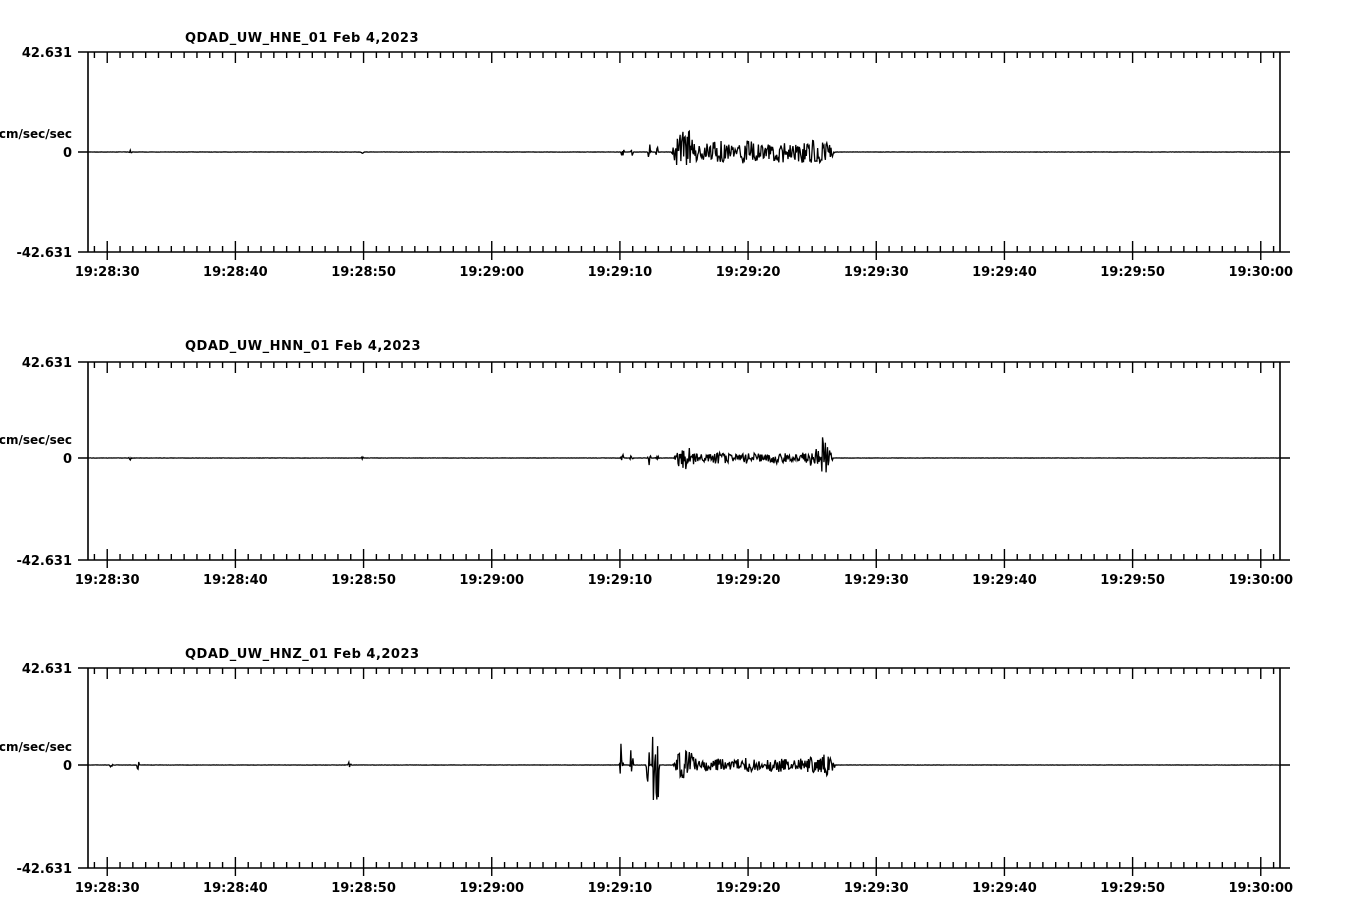  Describe the element at coordinates (1132, 272) in the screenshot. I see `x-tick-label-hne-8: 19:29:50` at that location.